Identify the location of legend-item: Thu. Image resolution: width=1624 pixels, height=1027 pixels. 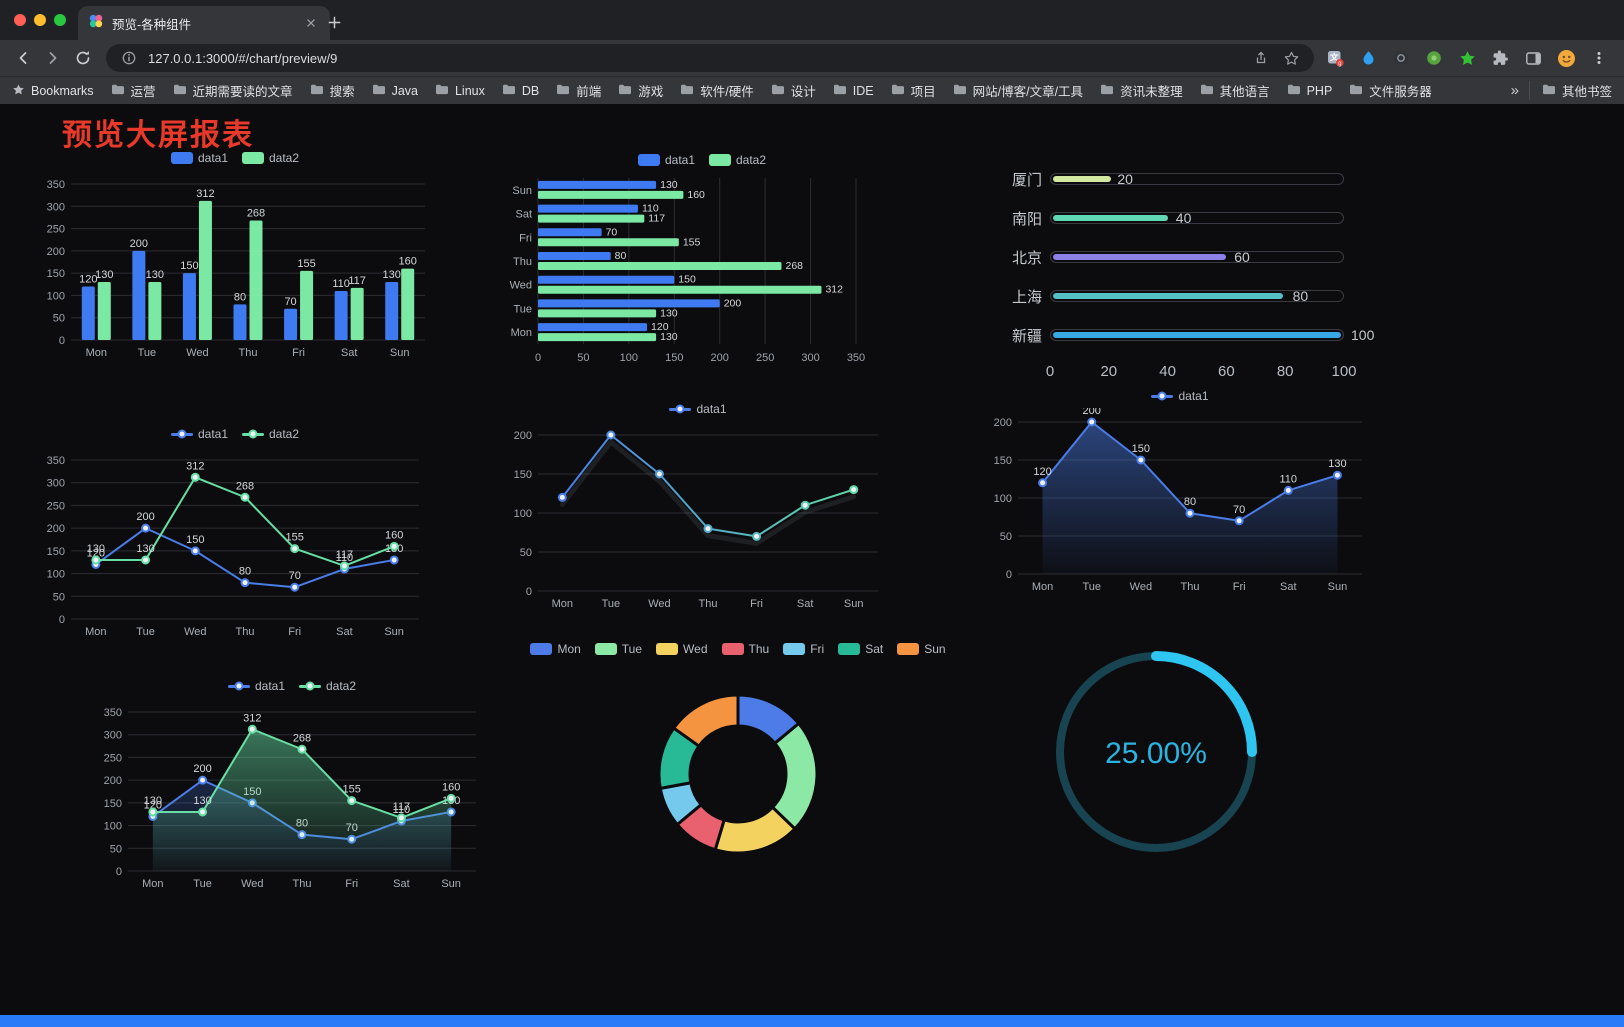
(745, 649).